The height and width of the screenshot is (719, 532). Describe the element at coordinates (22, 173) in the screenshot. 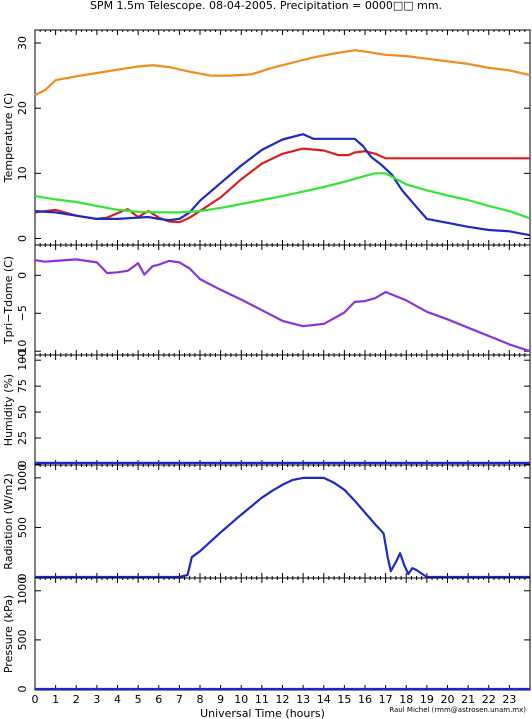

I see `y-tick-label: 10` at that location.